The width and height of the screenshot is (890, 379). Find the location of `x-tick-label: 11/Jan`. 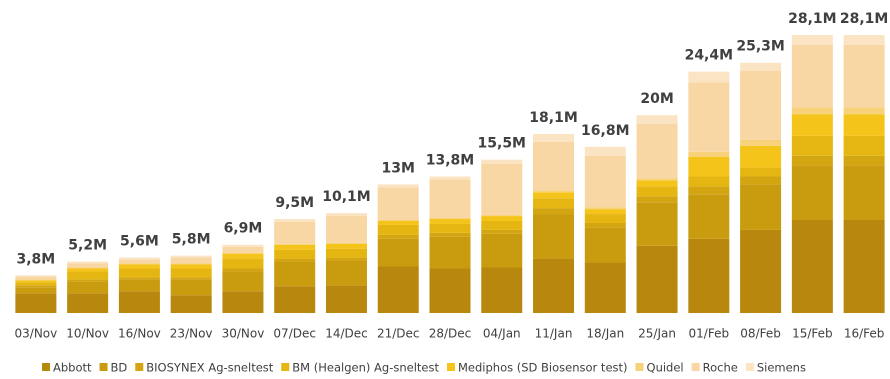

x-tick-label: 11/Jan is located at coordinates (554, 334).